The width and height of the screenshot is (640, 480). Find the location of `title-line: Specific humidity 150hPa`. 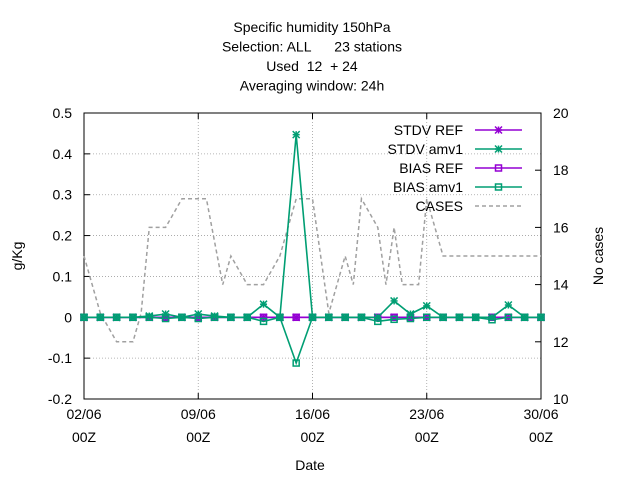

title-line: Specific humidity 150hPa is located at coordinates (311, 27).